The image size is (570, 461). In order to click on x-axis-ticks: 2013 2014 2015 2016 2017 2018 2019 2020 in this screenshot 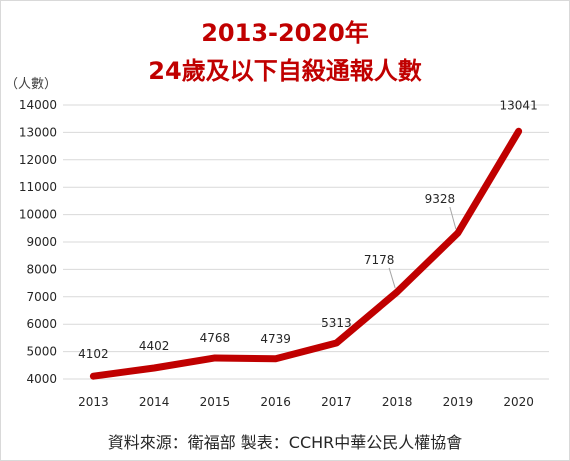, I will do `click(306, 402)`.